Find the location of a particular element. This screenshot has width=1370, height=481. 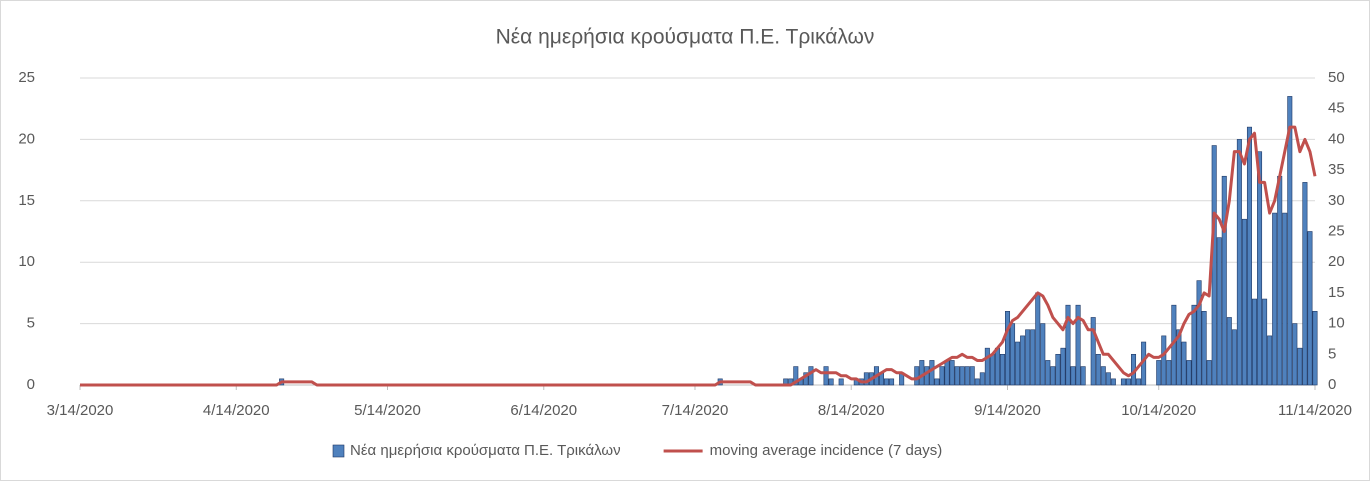

x-tick-label: 6/14/2020 is located at coordinates (543, 410).